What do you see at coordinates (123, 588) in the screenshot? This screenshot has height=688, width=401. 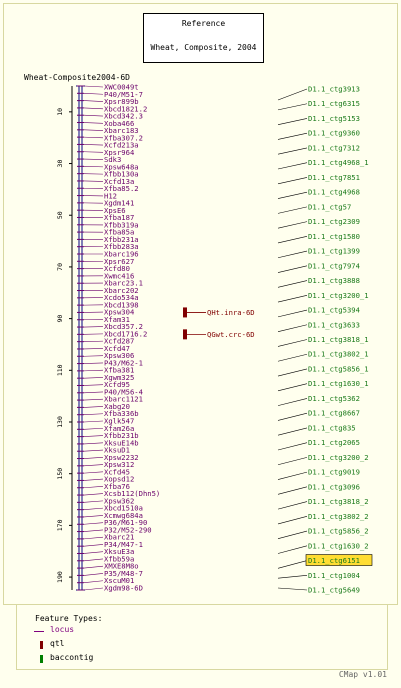 I see `marker-label: Xgdm98-6D` at bounding box center [123, 588].